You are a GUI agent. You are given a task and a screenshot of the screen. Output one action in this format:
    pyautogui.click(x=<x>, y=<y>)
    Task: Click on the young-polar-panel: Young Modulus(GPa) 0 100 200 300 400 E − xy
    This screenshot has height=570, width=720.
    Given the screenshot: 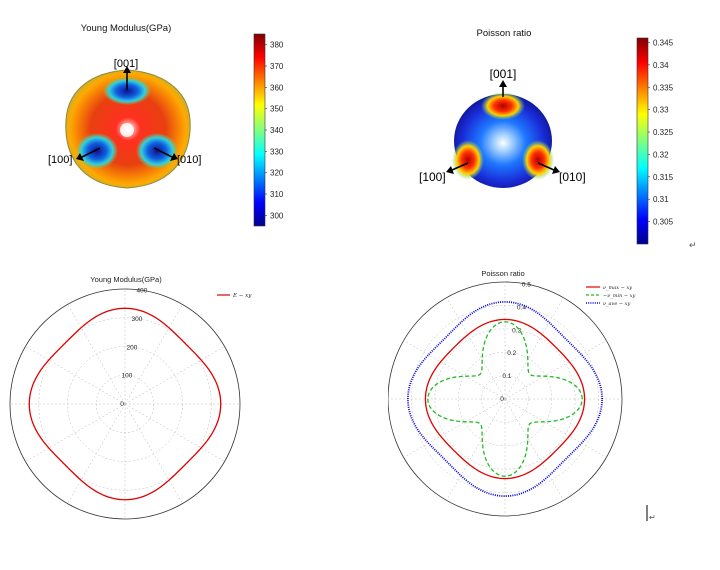 What is the action you would take?
    pyautogui.click(x=130, y=397)
    